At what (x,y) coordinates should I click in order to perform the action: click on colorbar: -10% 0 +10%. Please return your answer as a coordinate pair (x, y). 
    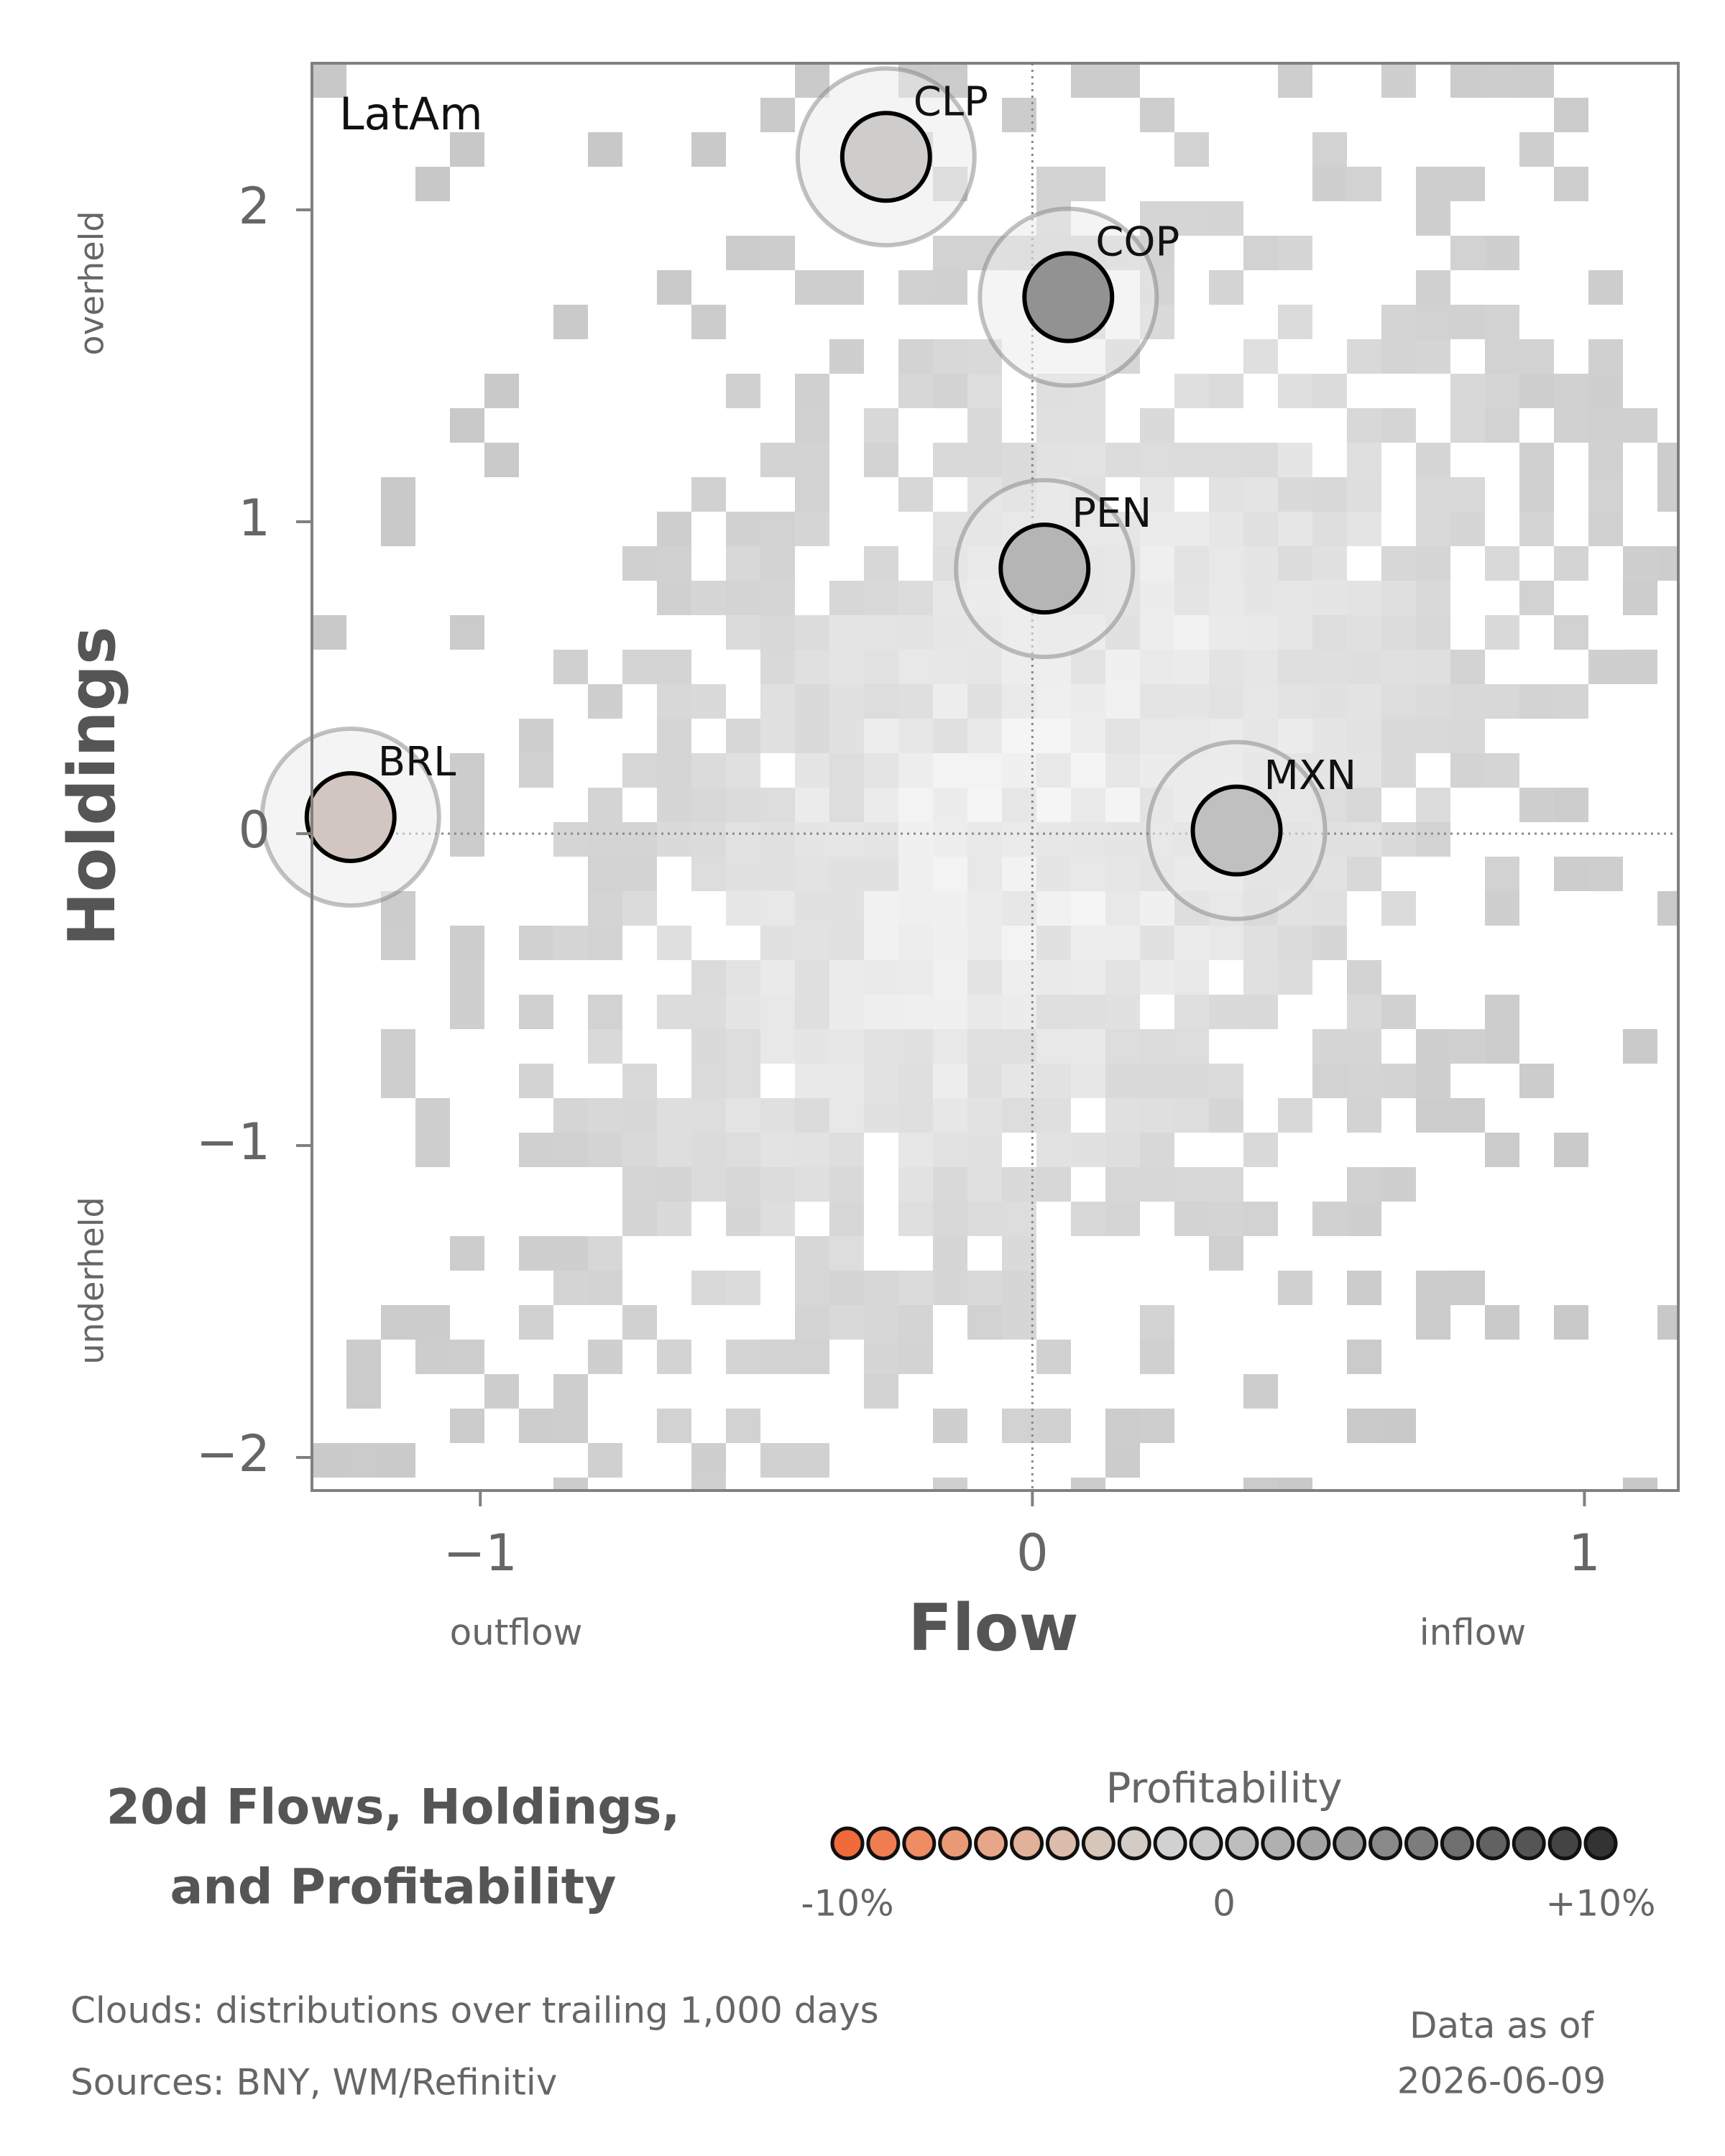
    Looking at the image, I should click on (1228, 1876).